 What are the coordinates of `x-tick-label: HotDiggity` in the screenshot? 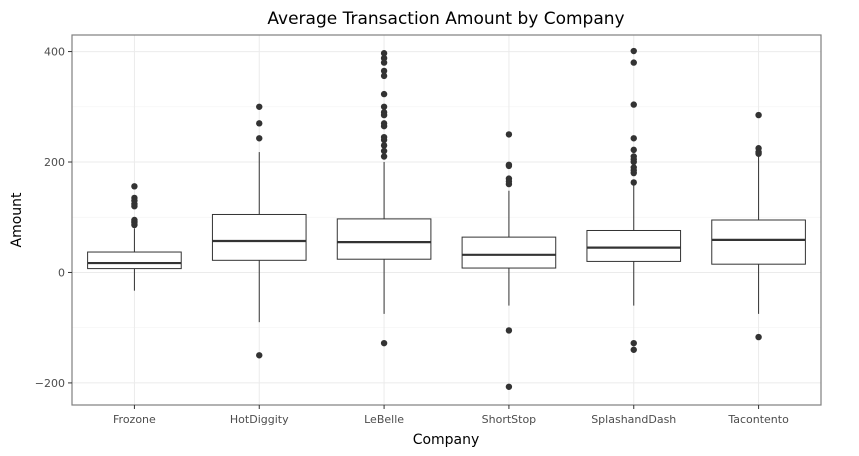 It's located at (259, 419).